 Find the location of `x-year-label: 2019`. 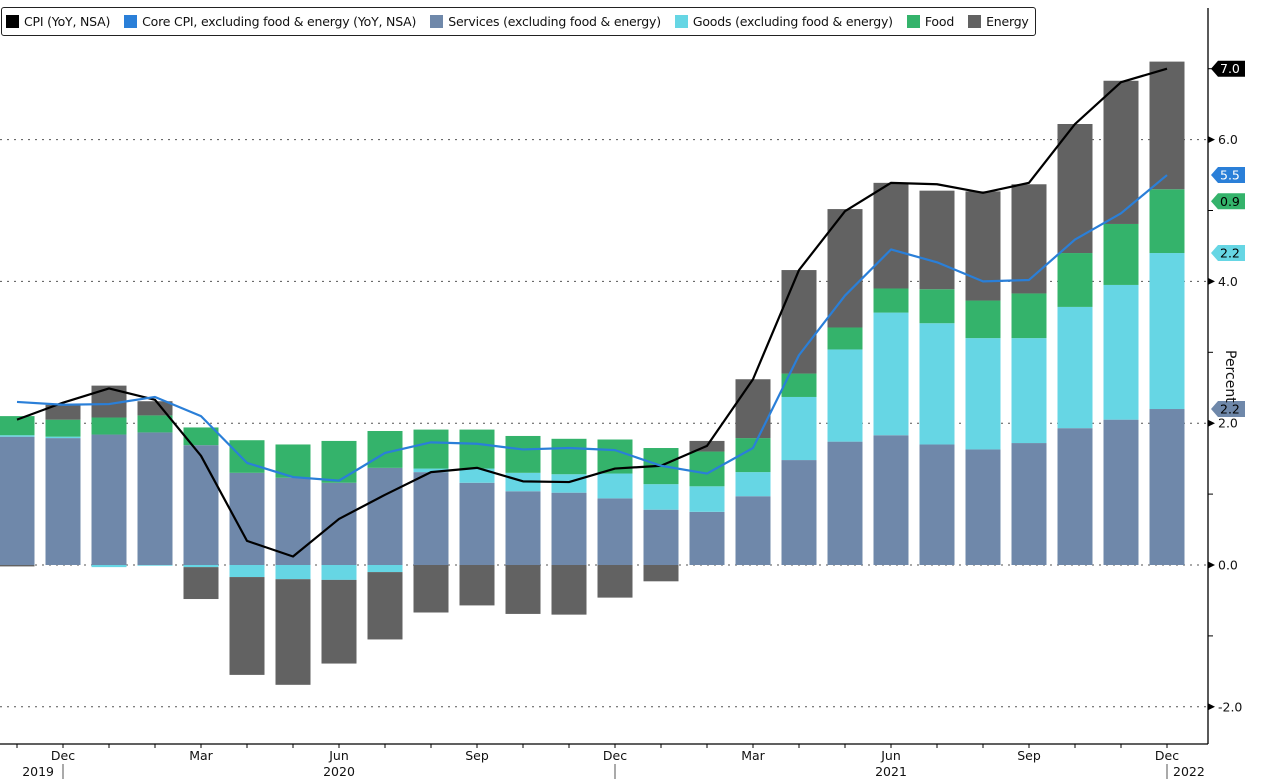

x-year-label: 2019 is located at coordinates (38, 771).